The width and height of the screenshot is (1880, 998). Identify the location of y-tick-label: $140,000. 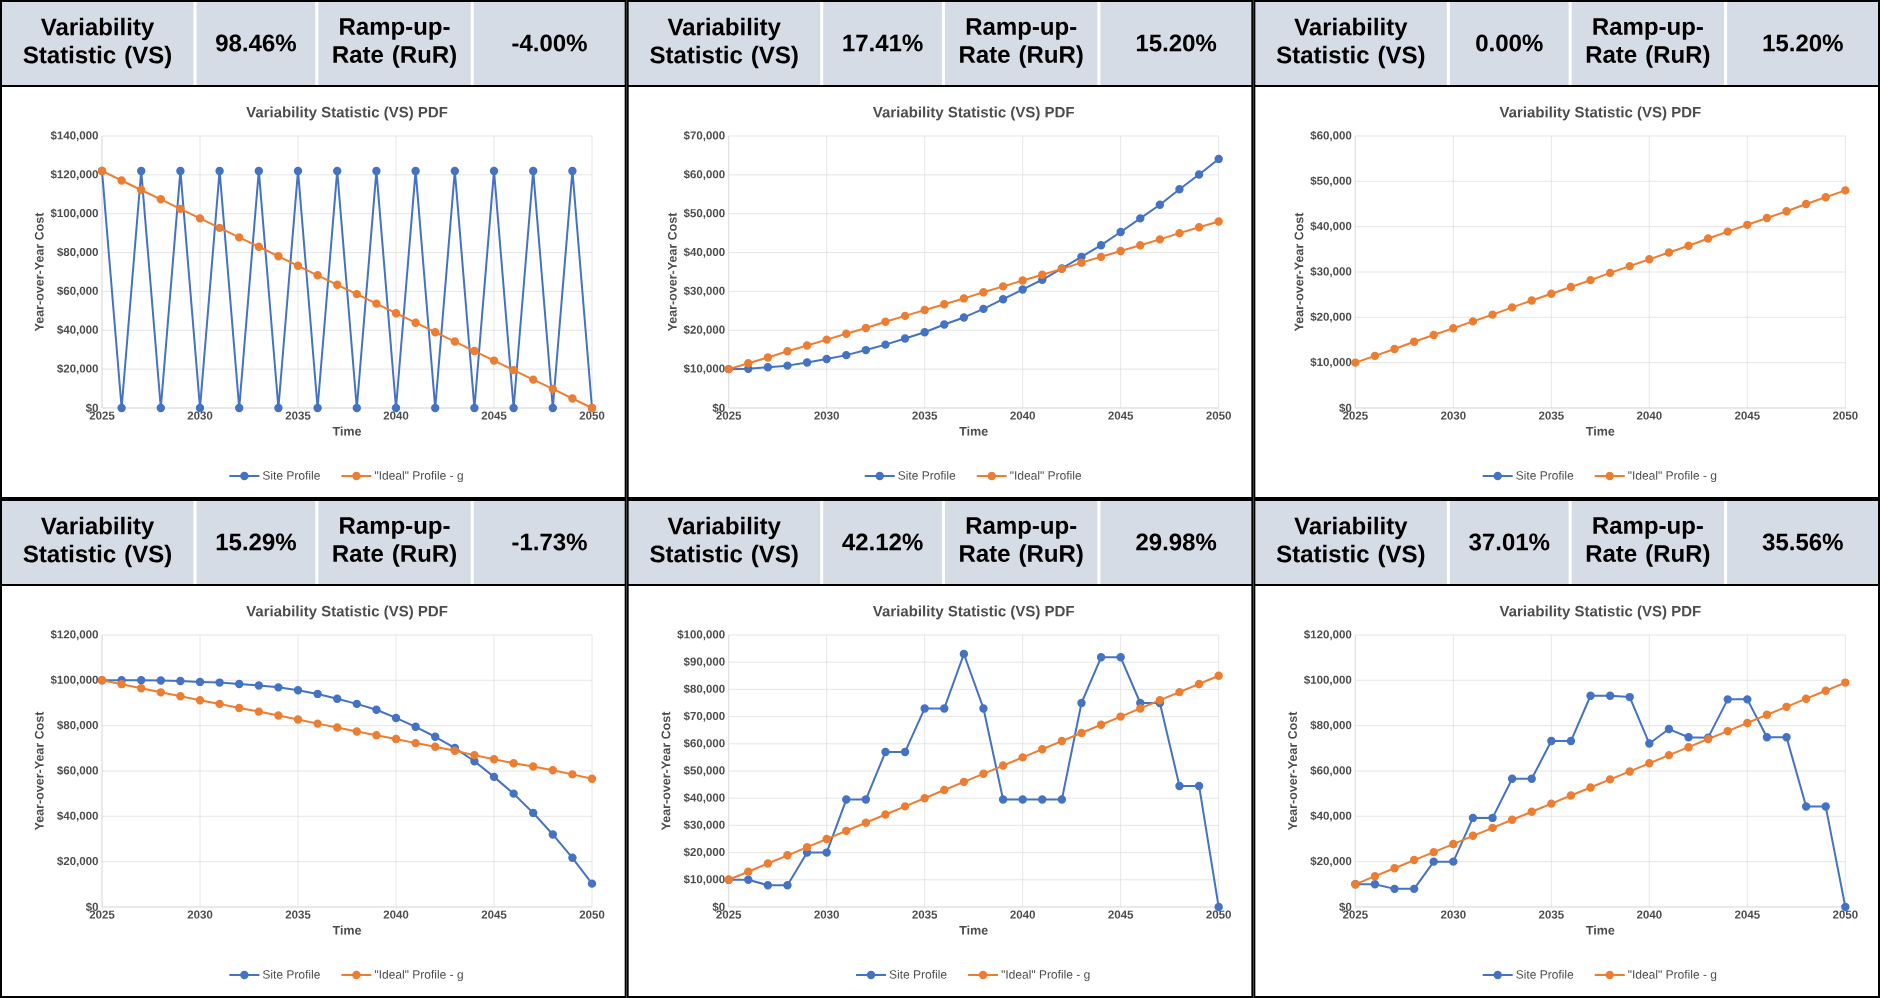
(74, 136).